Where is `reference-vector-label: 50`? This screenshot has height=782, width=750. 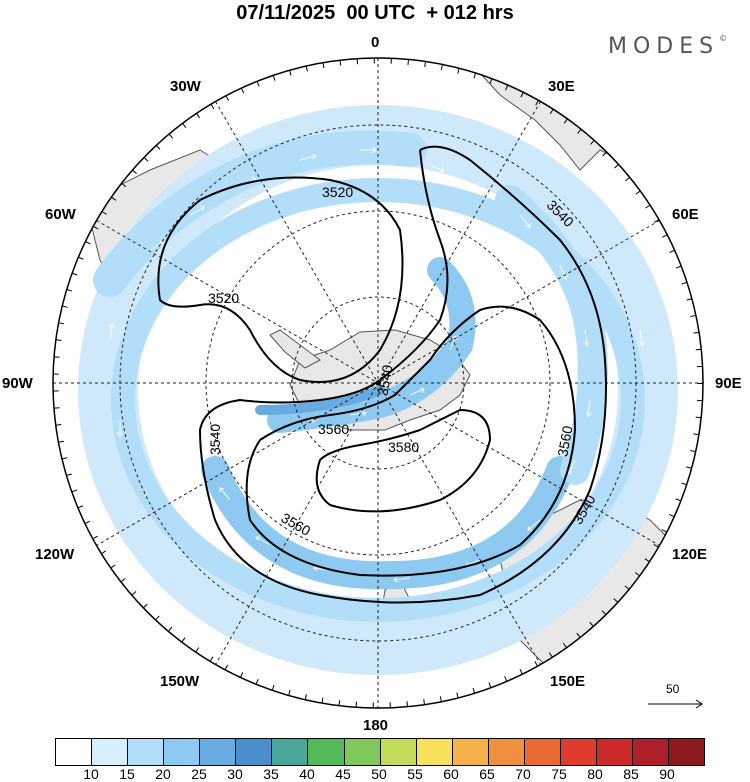
reference-vector-label: 50 is located at coordinates (673, 689).